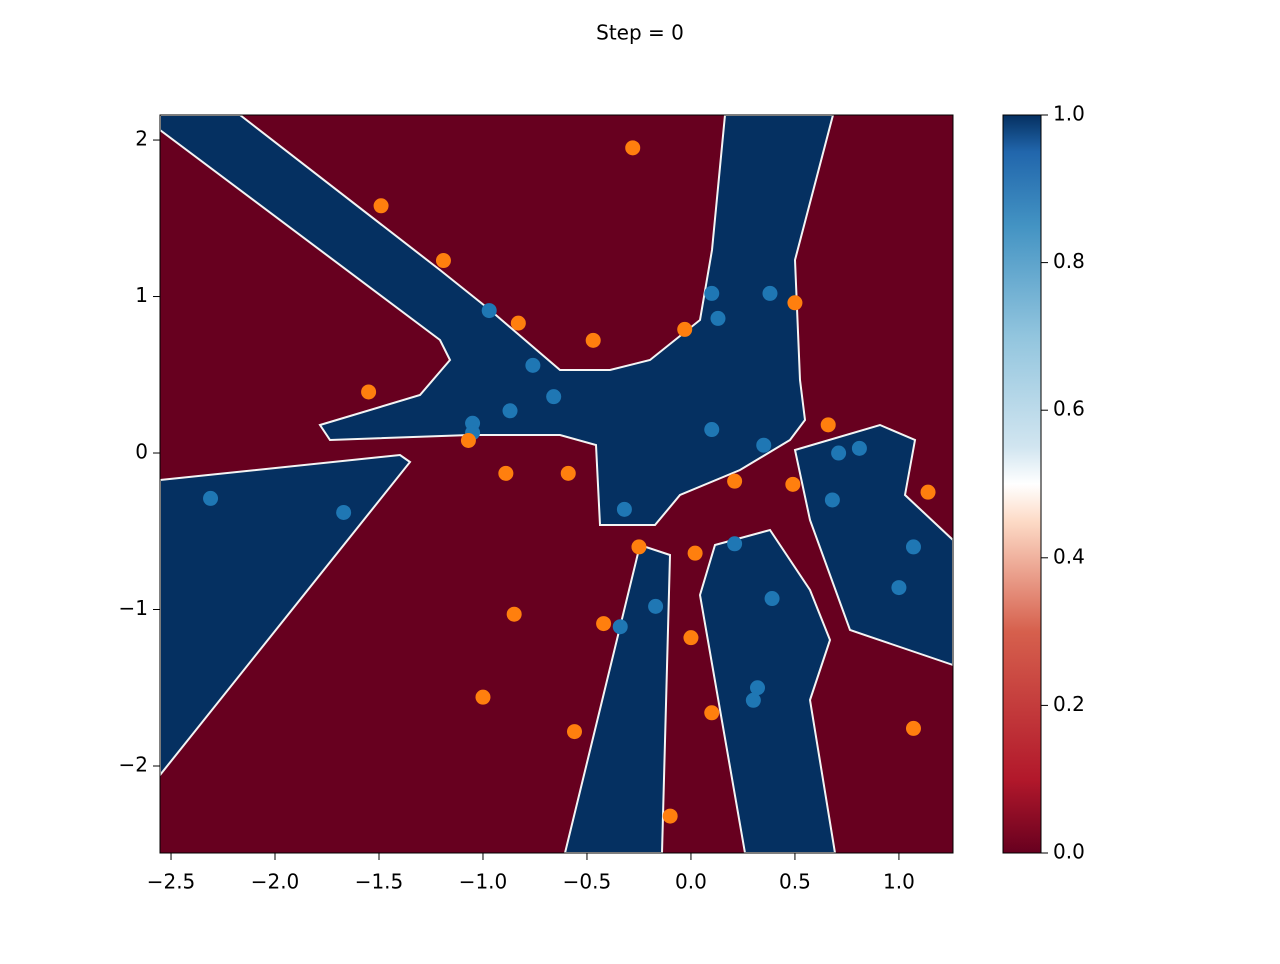  What do you see at coordinates (1069, 409) in the screenshot?
I see `colorbar-tick-label: 0.6` at bounding box center [1069, 409].